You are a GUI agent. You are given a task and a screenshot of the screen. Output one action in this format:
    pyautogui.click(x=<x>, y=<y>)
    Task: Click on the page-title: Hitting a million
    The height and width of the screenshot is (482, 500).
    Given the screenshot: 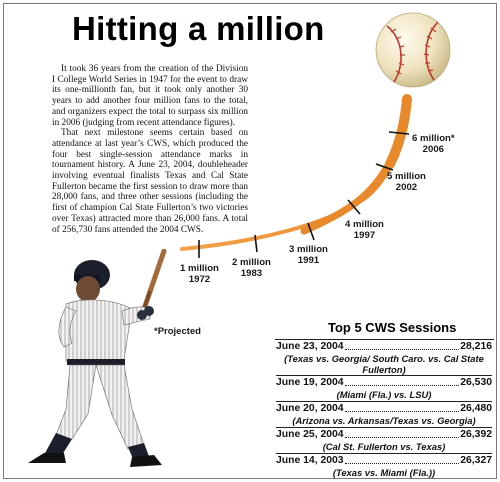 What is the action you would take?
    pyautogui.click(x=198, y=28)
    